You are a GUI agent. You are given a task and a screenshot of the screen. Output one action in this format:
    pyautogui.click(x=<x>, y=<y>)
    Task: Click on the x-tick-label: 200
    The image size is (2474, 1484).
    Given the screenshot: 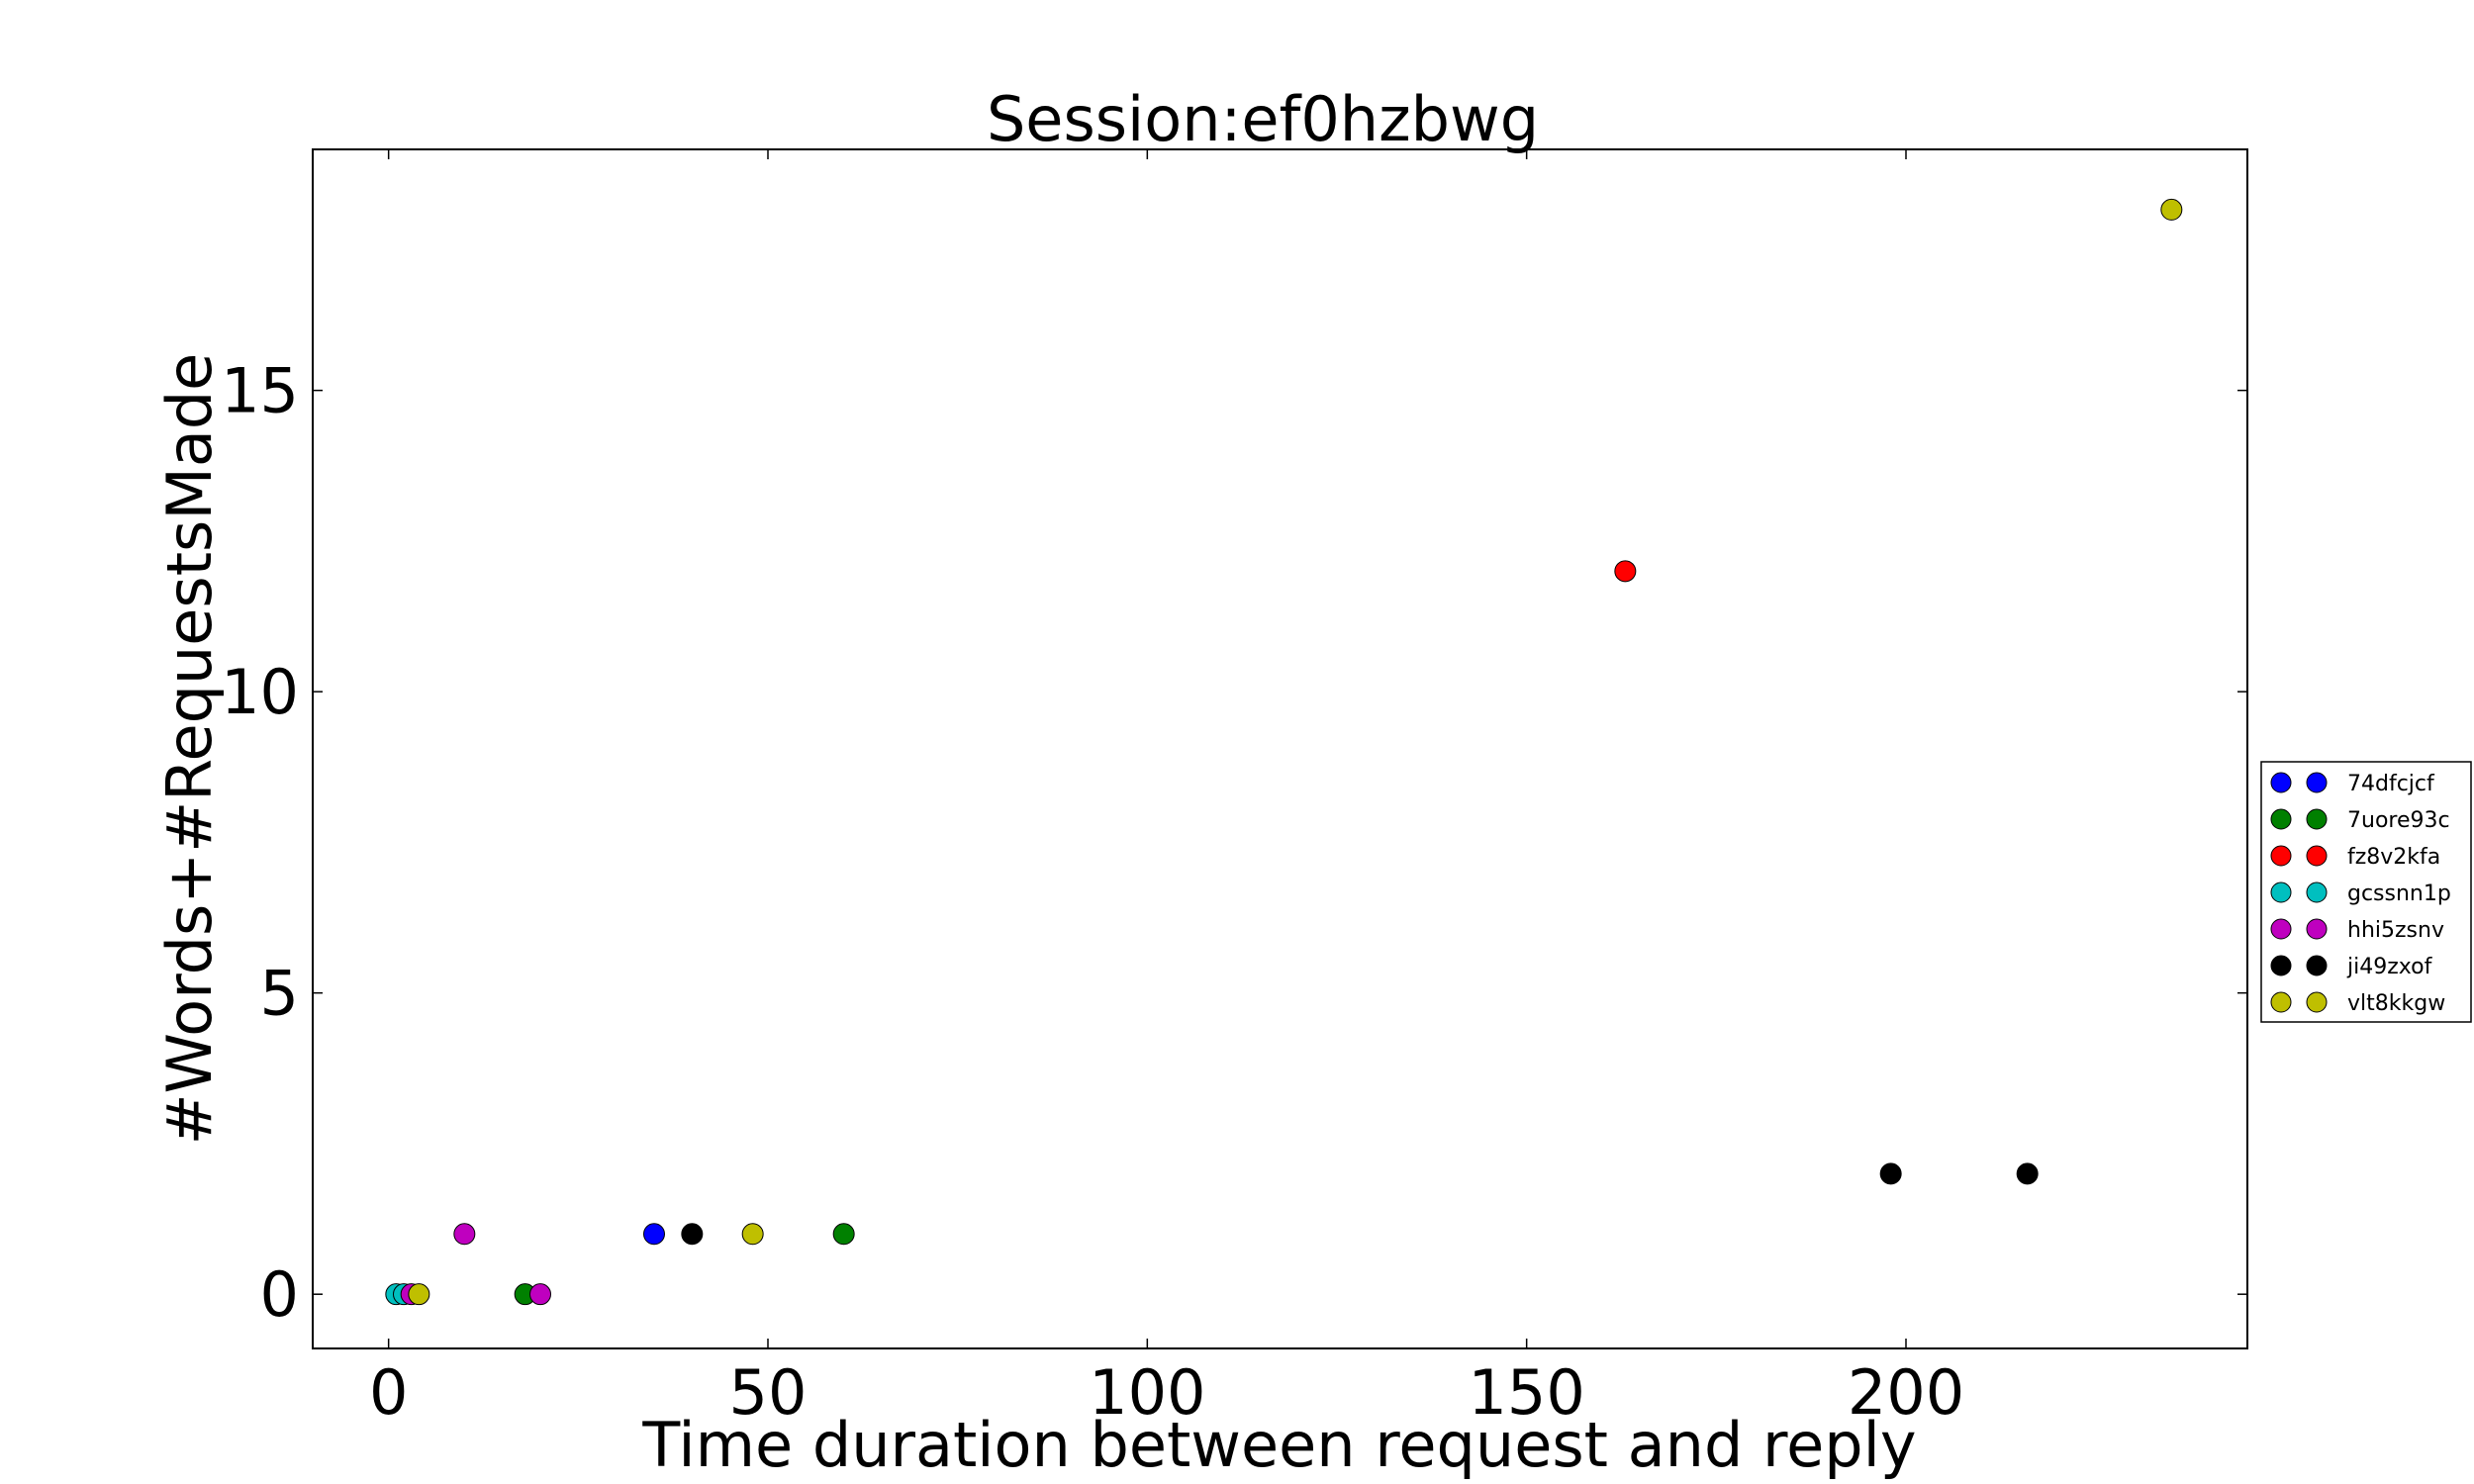 What is the action you would take?
    pyautogui.click(x=1906, y=1392)
    